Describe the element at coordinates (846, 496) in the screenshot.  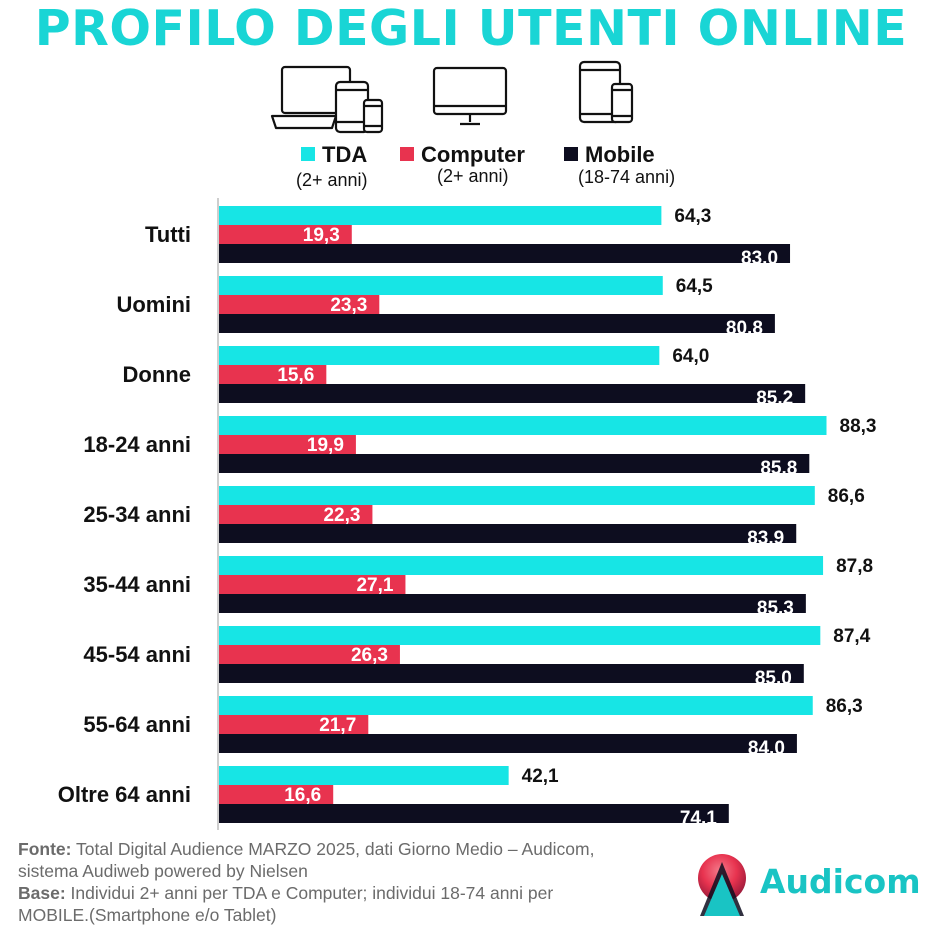
I see `data-label-tda: 86,6` at that location.